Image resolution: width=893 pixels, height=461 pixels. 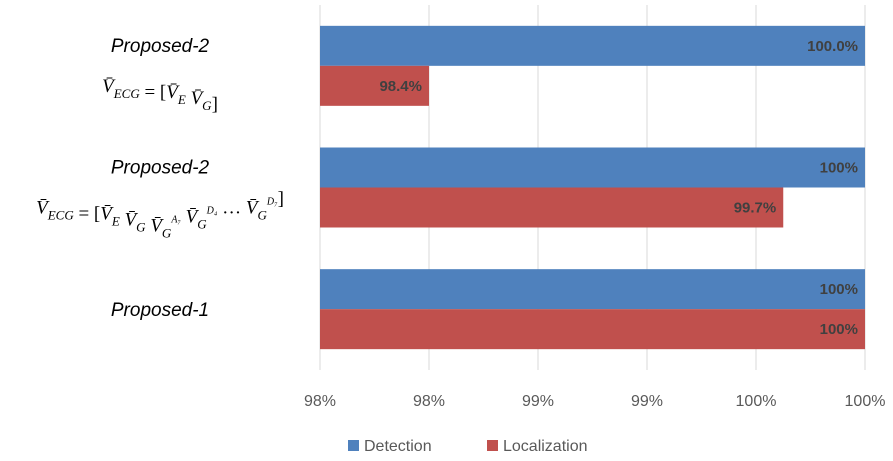 I want to click on category-label: Proposed-1, so click(x=160, y=310).